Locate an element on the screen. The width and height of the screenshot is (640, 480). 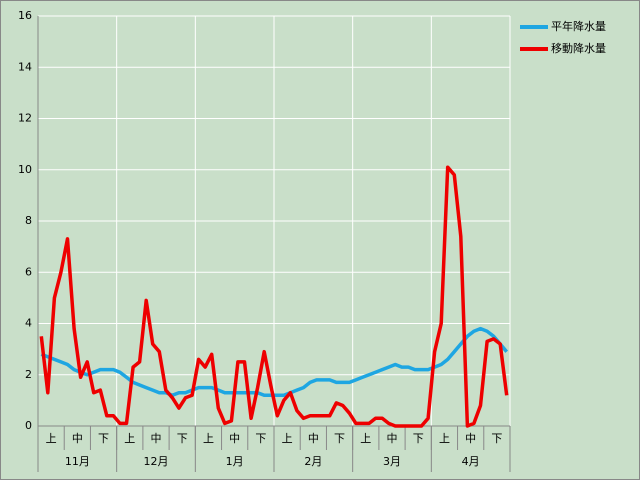
x-group-label: 12月 is located at coordinates (156, 461).